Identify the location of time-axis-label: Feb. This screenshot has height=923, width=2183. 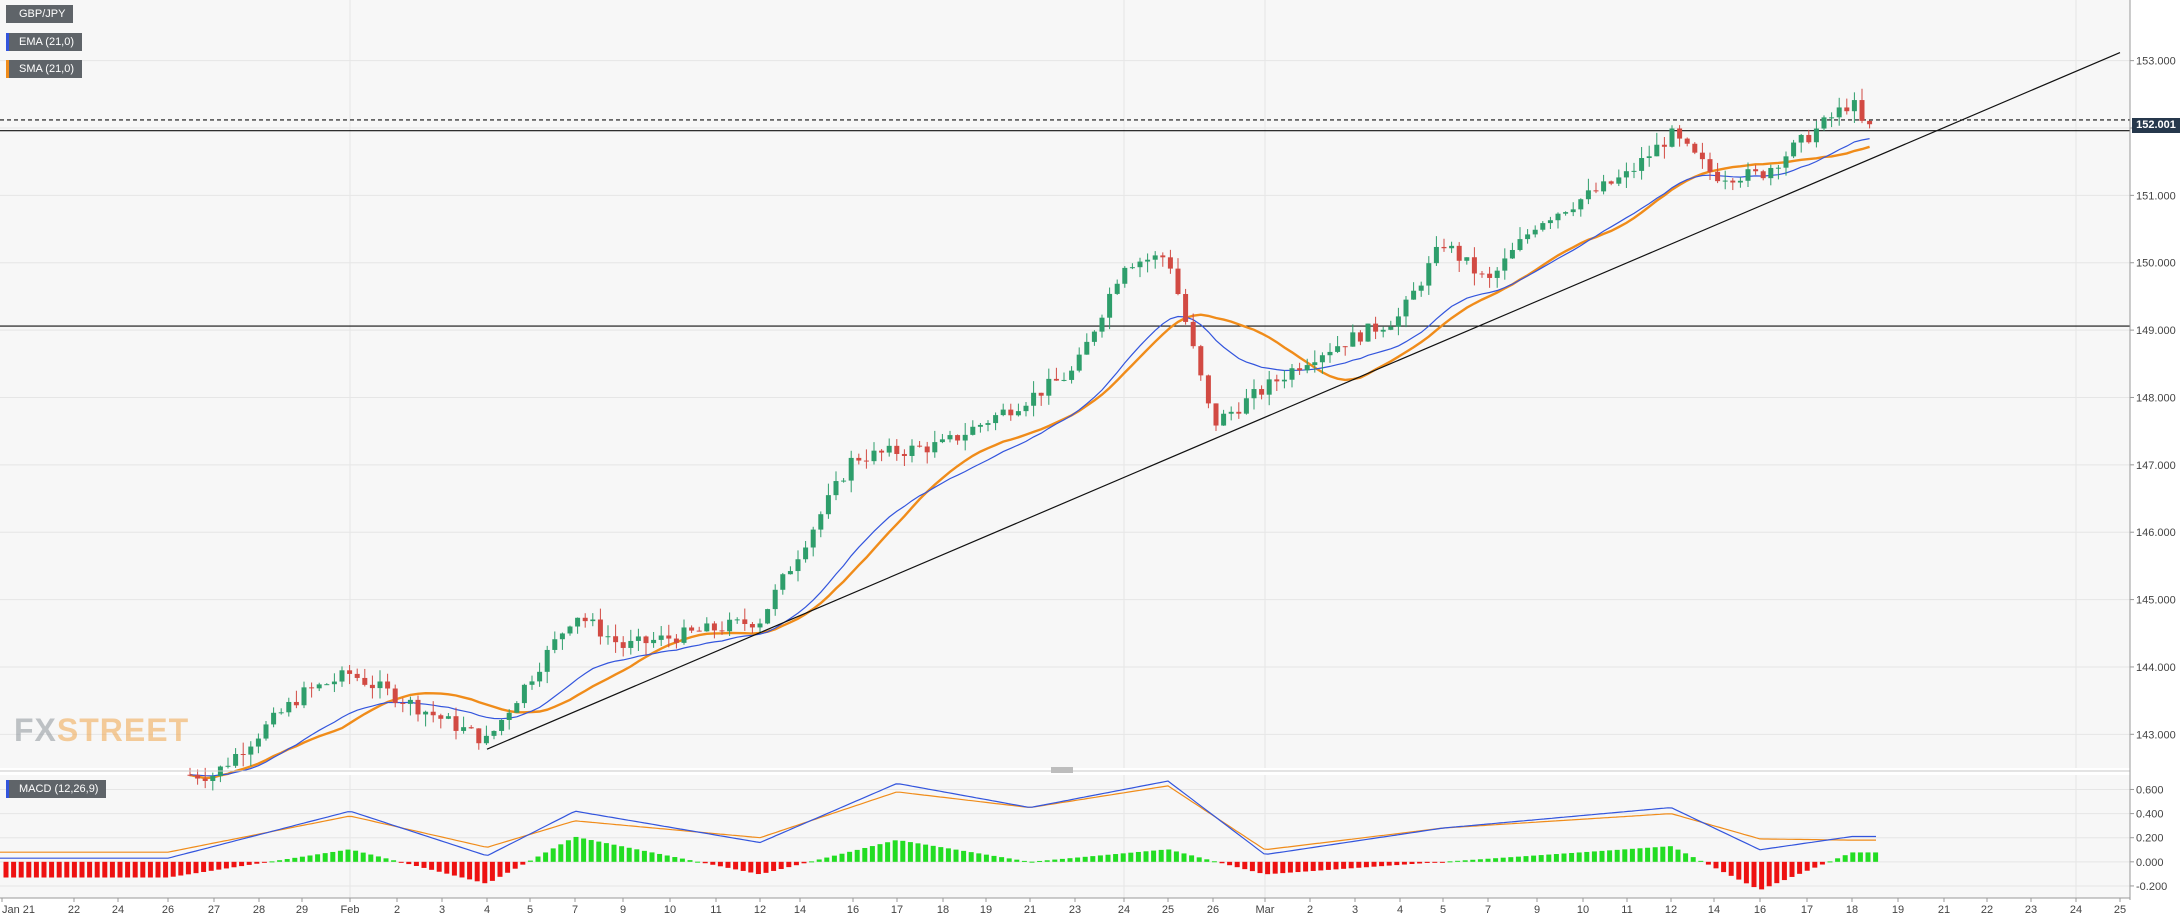
(350, 910).